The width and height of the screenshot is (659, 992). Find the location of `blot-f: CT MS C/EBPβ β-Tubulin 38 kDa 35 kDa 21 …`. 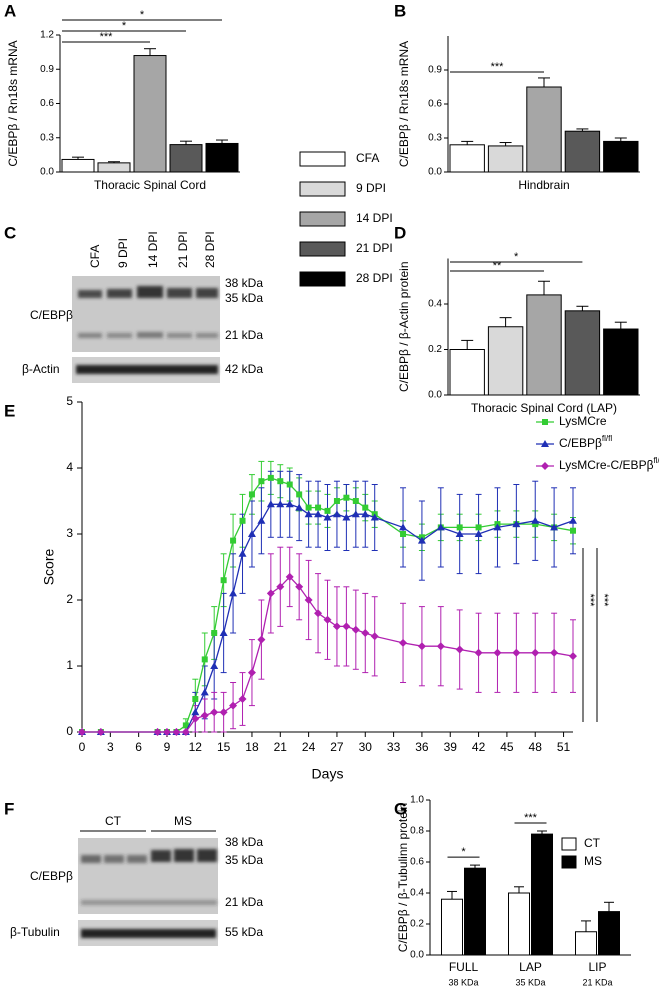

blot-f: CT MS C/EBPβ β-Tubulin 38 kDa 35 kDa 21 … is located at coordinates (136, 880).